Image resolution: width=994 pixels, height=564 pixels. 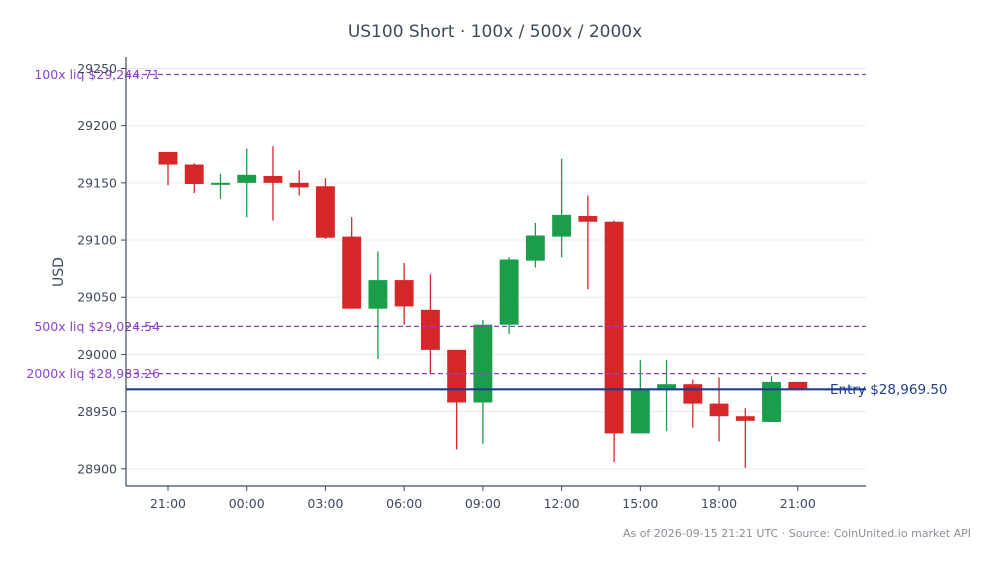 What do you see at coordinates (97, 182) in the screenshot?
I see `y-tick-label: 29150` at bounding box center [97, 182].